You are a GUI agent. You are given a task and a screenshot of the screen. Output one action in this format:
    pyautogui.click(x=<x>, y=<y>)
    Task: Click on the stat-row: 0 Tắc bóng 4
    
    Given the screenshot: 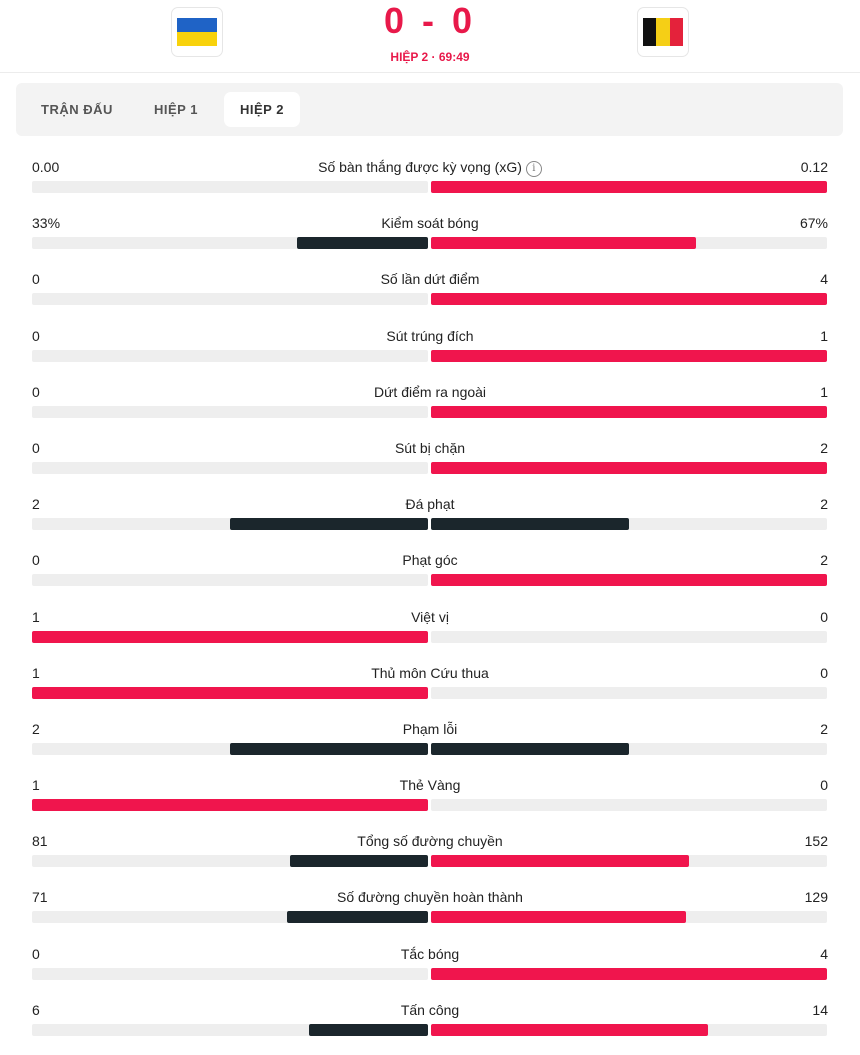 What is the action you would take?
    pyautogui.click(x=430, y=955)
    